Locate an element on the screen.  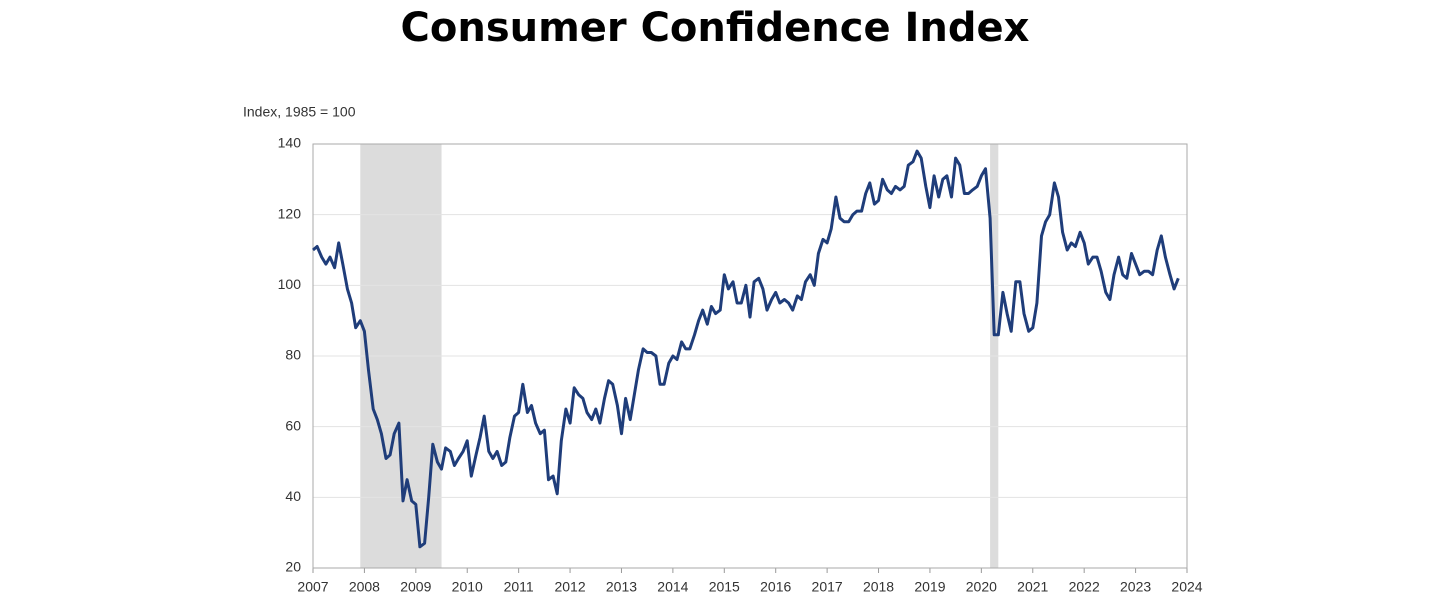
x-tick-label: 2024 is located at coordinates (1186, 587).